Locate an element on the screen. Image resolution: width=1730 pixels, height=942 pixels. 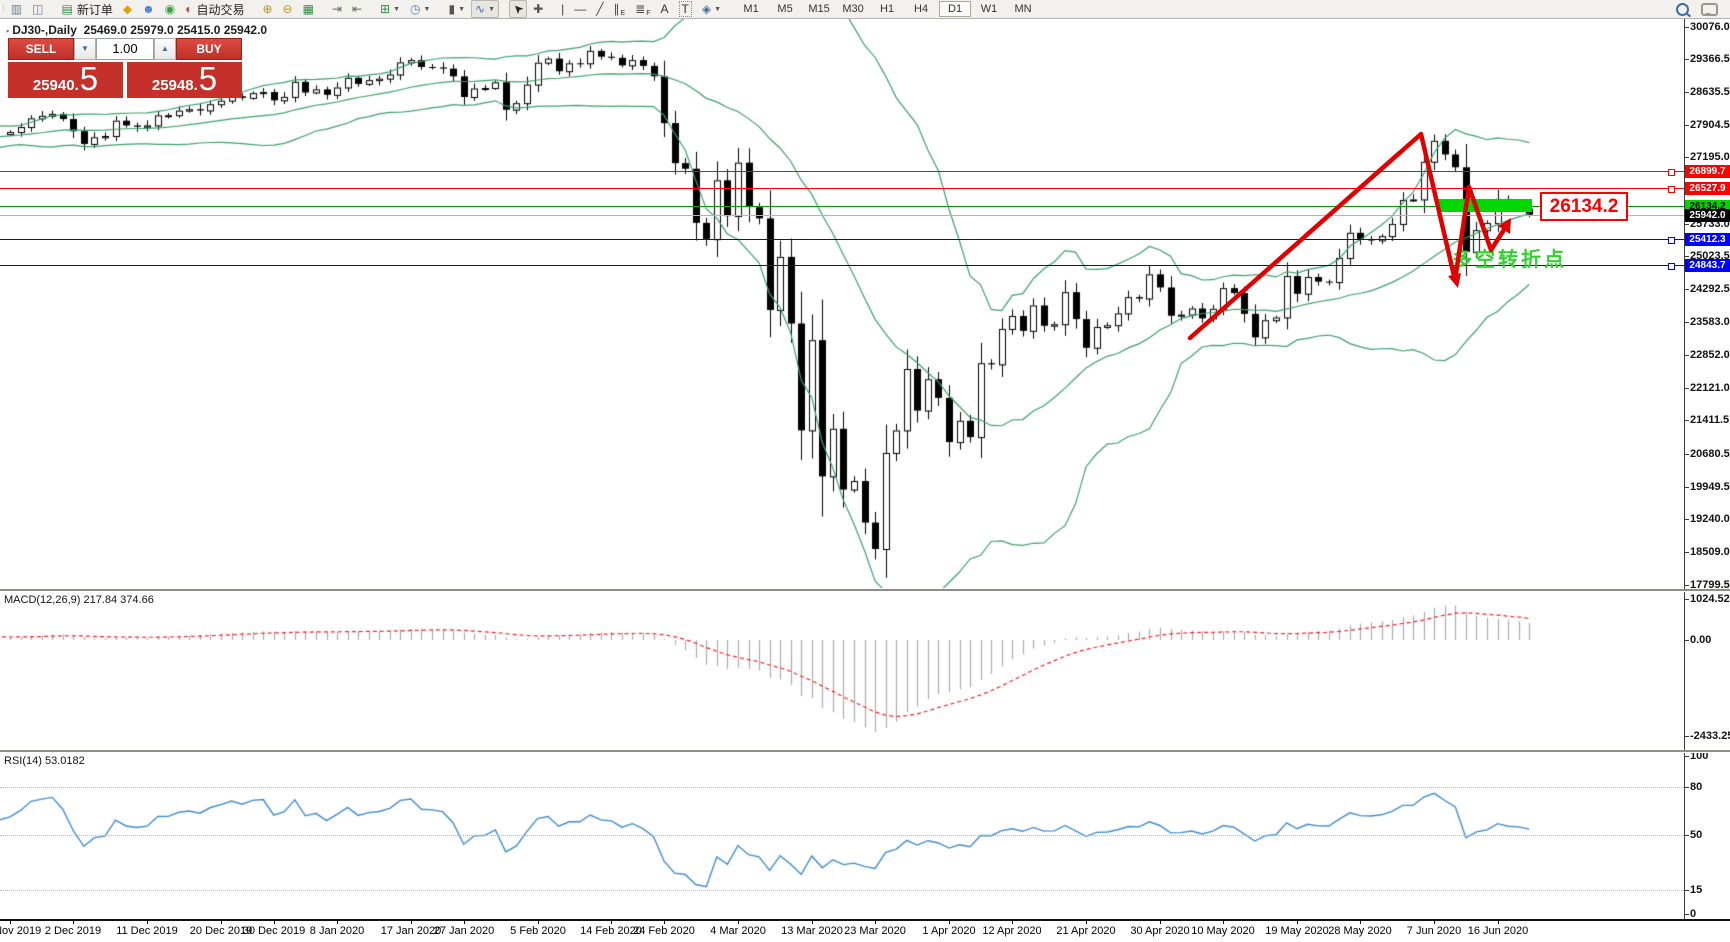
price-tick-label: 21411.5 is located at coordinates (1710, 420).